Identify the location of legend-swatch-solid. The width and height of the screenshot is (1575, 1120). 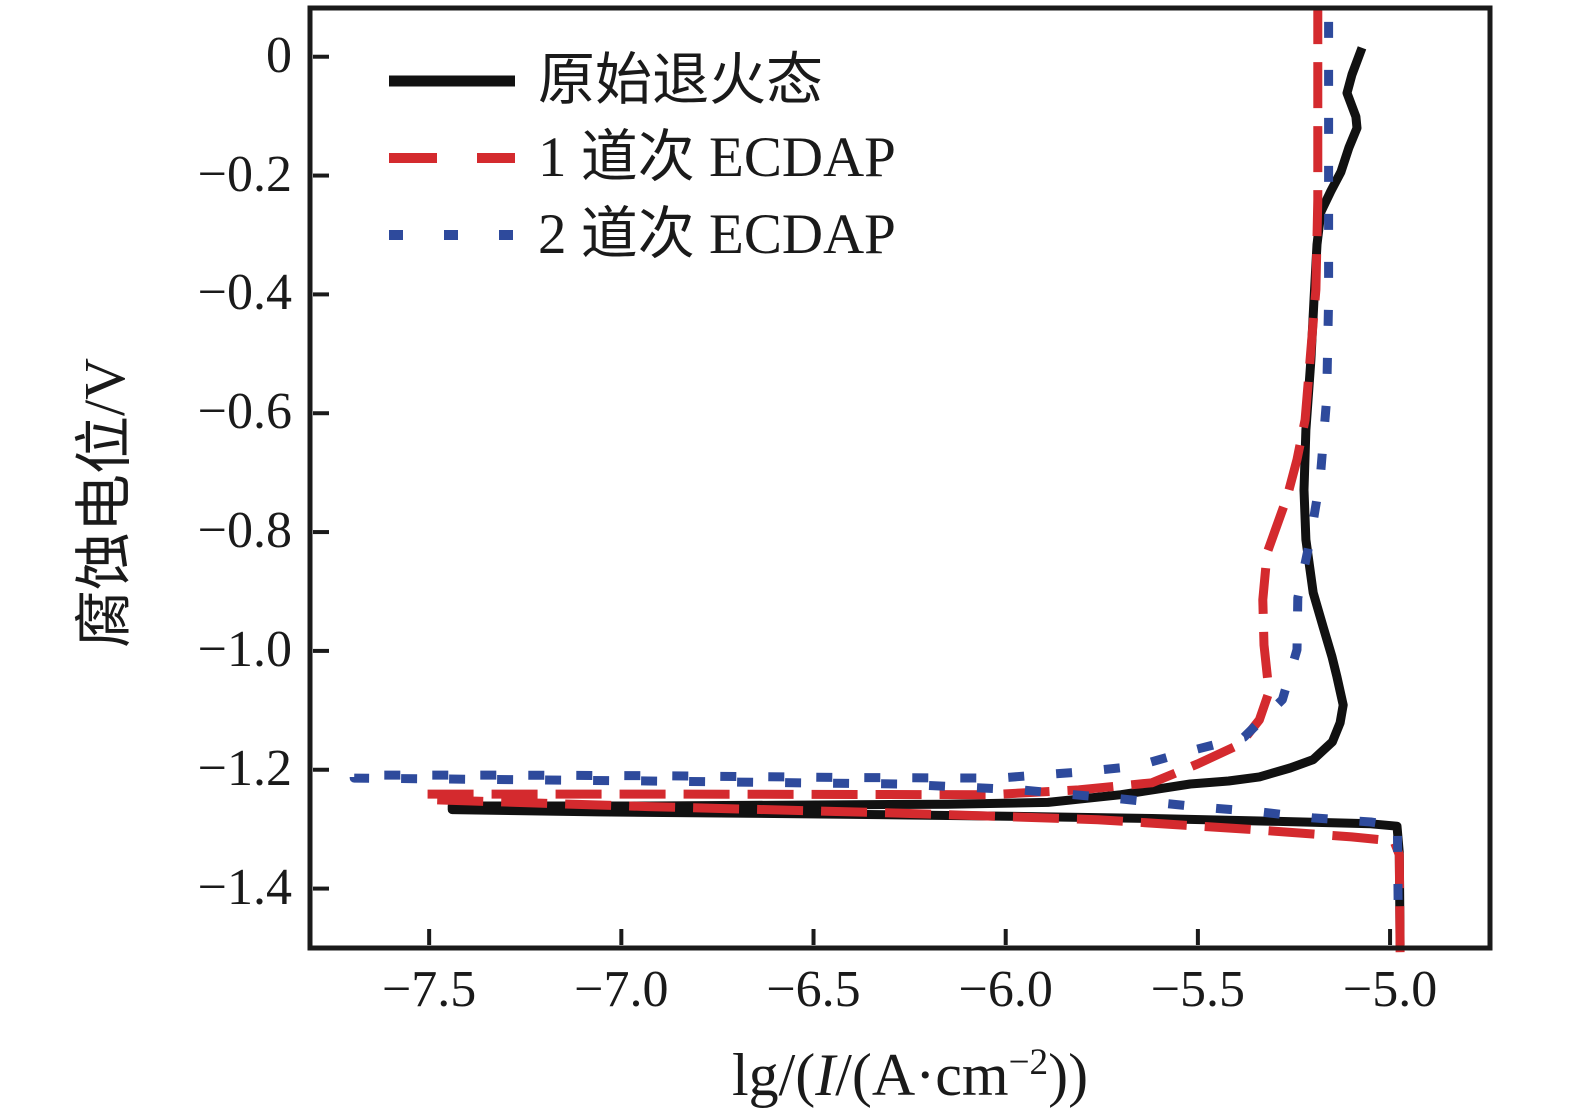
(452, 81).